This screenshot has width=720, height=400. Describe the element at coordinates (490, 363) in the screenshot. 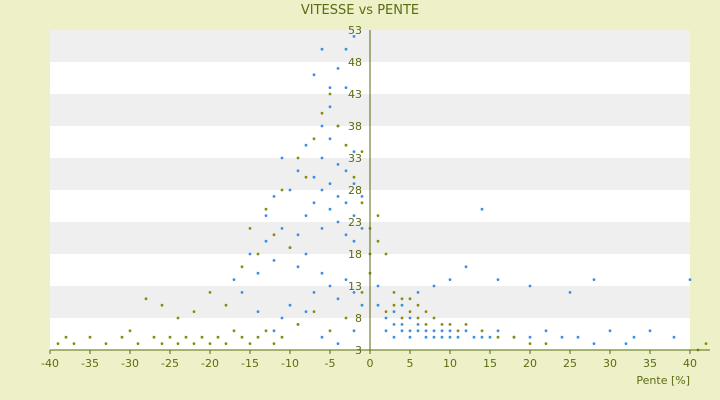

I see `x-tick-label: 15` at that location.